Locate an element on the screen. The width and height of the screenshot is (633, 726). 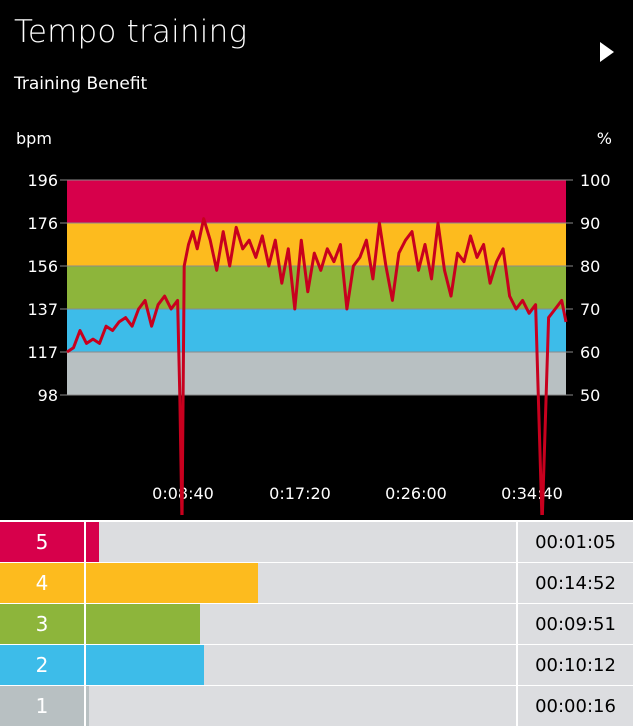
left-tick-label: 98 is located at coordinates (48, 395).